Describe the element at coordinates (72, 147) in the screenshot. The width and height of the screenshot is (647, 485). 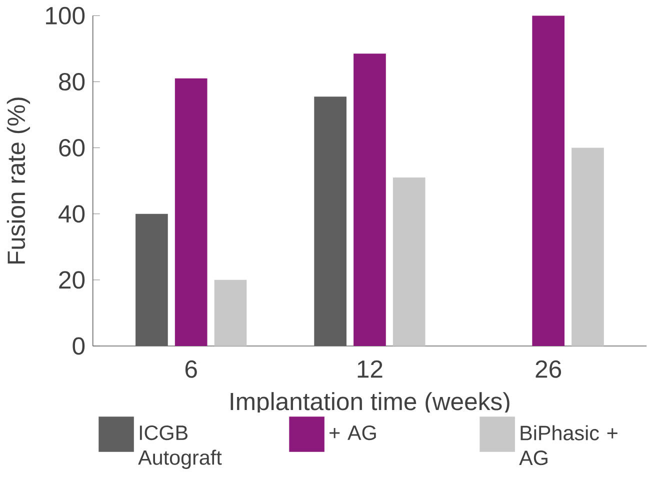
I see `y-tick-label: 60` at that location.